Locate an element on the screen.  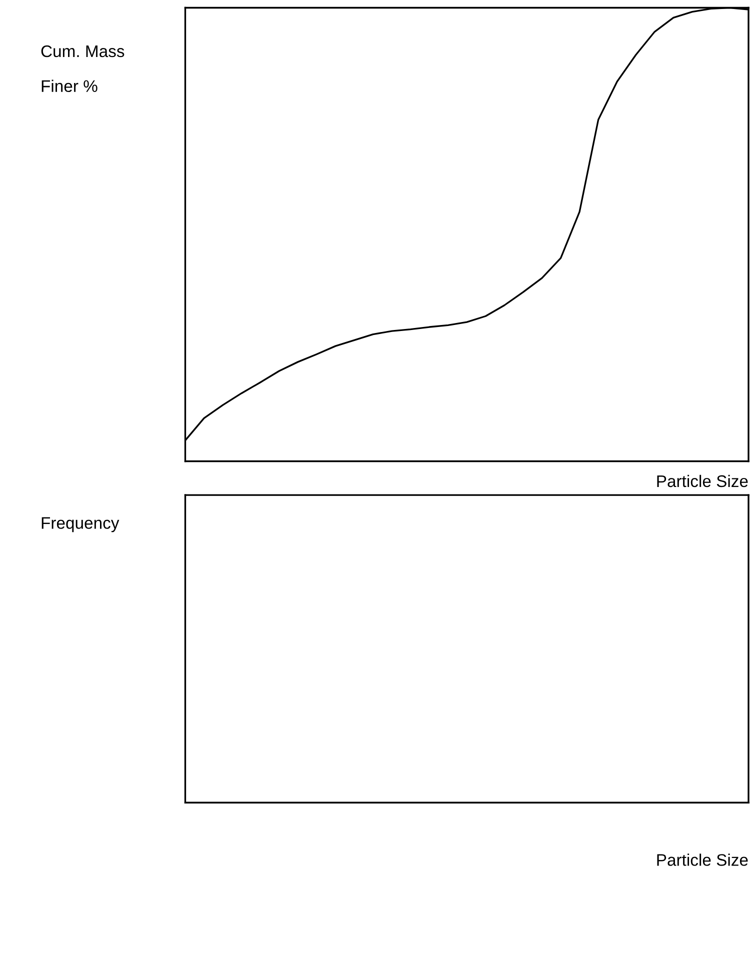
text: Particle Size is located at coordinates (702, 860).